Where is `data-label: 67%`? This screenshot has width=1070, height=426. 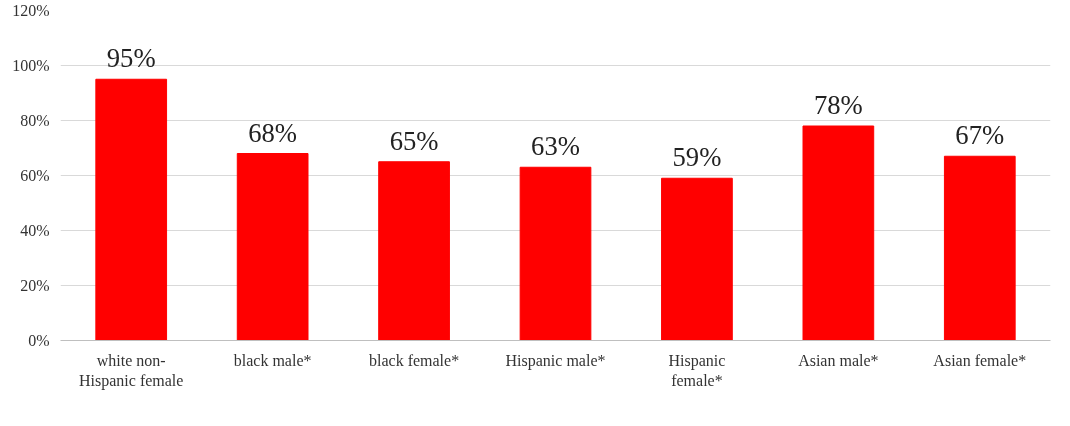
data-label: 67% is located at coordinates (980, 135).